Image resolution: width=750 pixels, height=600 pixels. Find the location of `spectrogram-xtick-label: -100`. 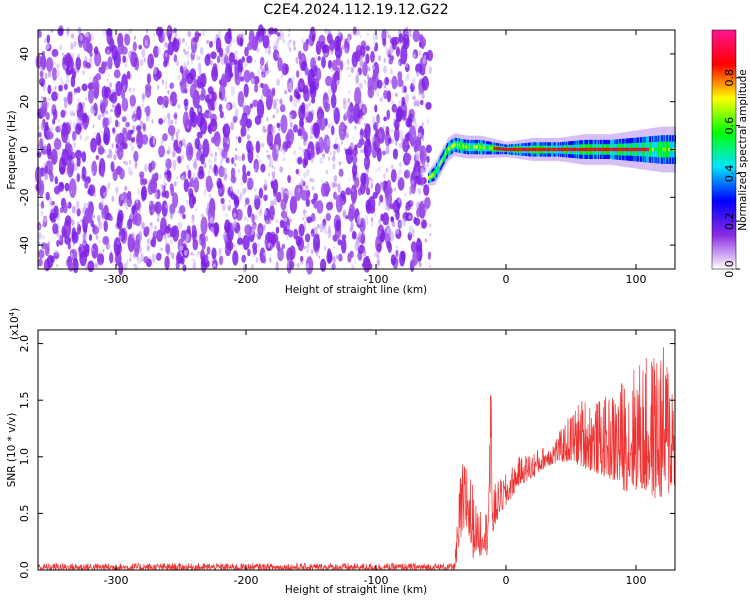

spectrogram-xtick-label: -100 is located at coordinates (376, 279).